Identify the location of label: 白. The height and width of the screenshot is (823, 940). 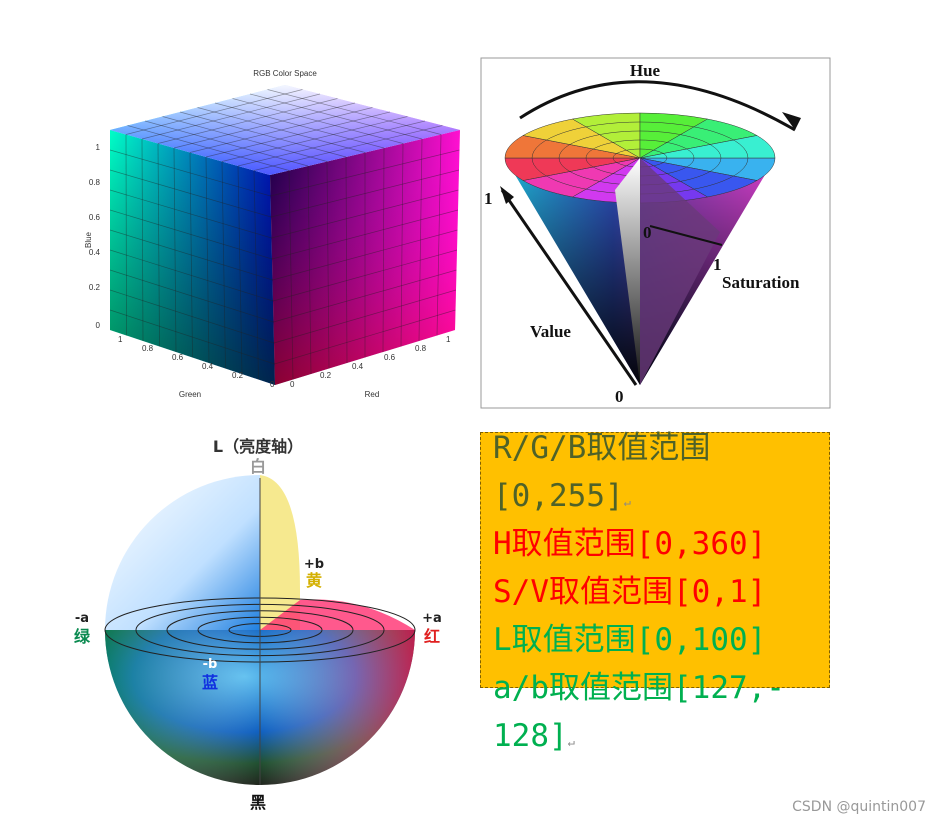
(258, 466).